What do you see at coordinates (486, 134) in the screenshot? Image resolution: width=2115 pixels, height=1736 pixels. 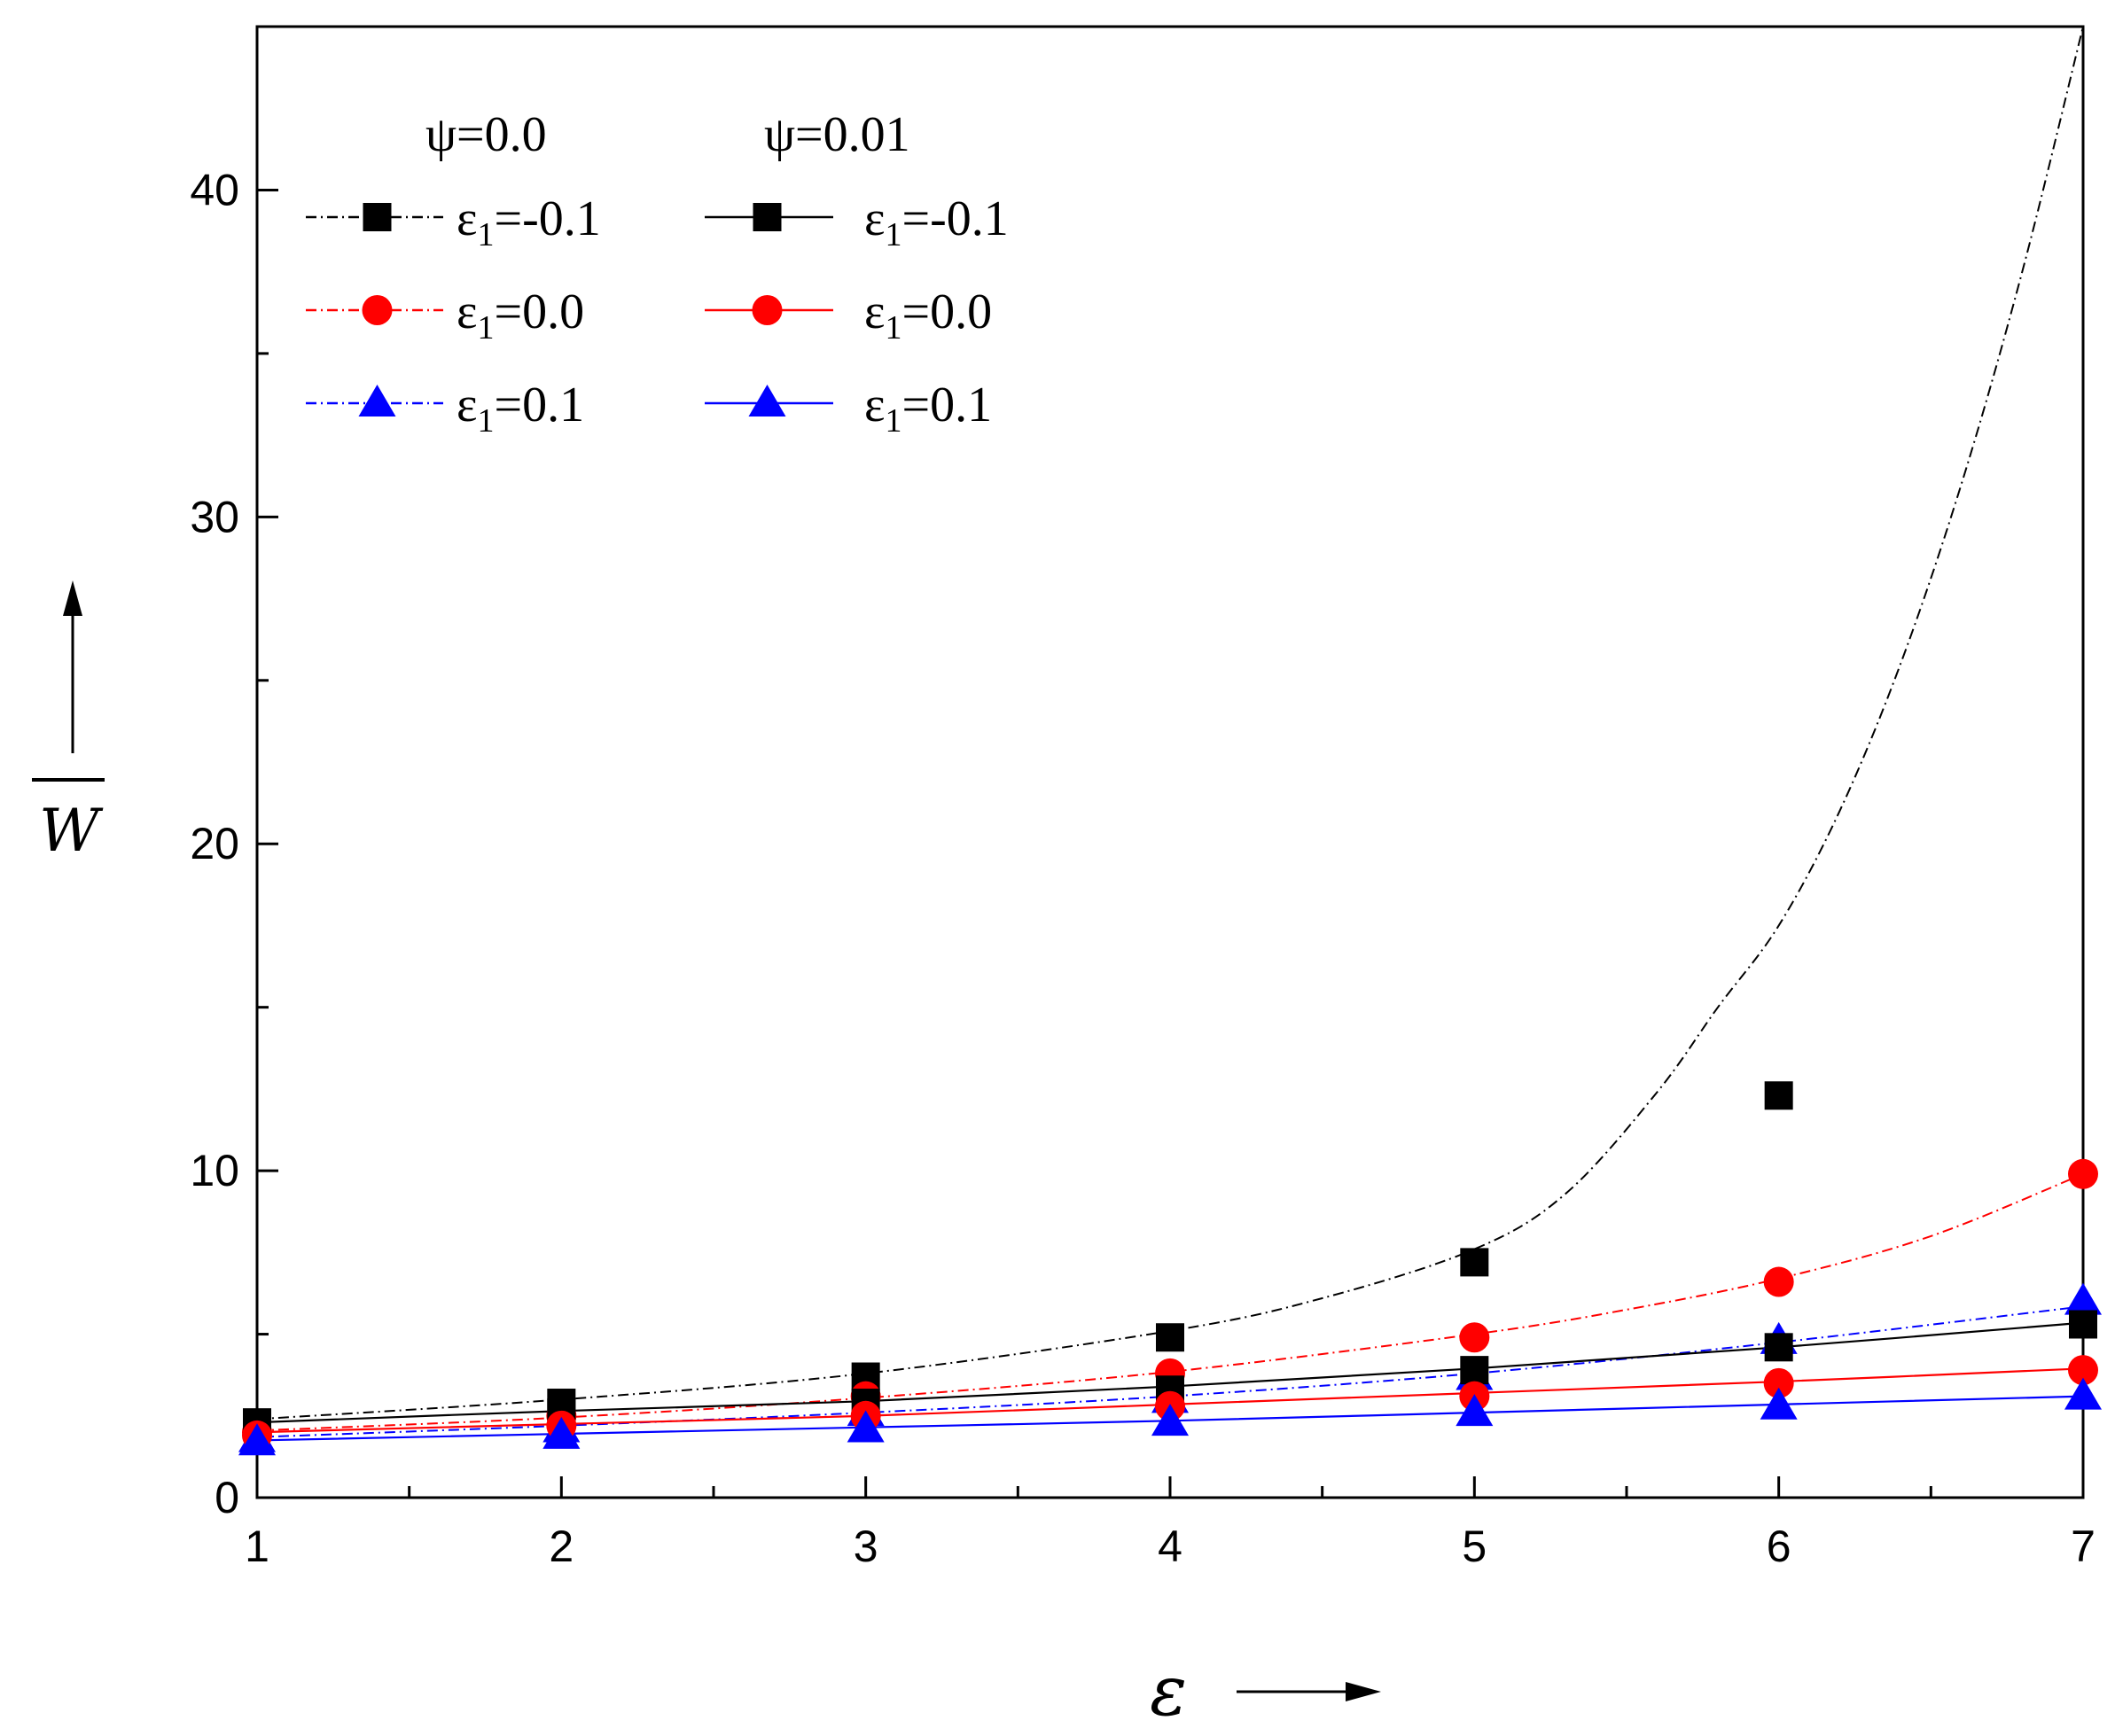 I see `legend-header-psi-0: ψ=0.0` at bounding box center [486, 134].